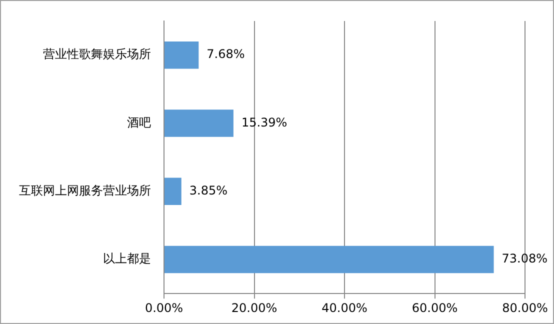  Describe the element at coordinates (435, 307) in the screenshot. I see `x-tick-label: 60.00%` at that location.